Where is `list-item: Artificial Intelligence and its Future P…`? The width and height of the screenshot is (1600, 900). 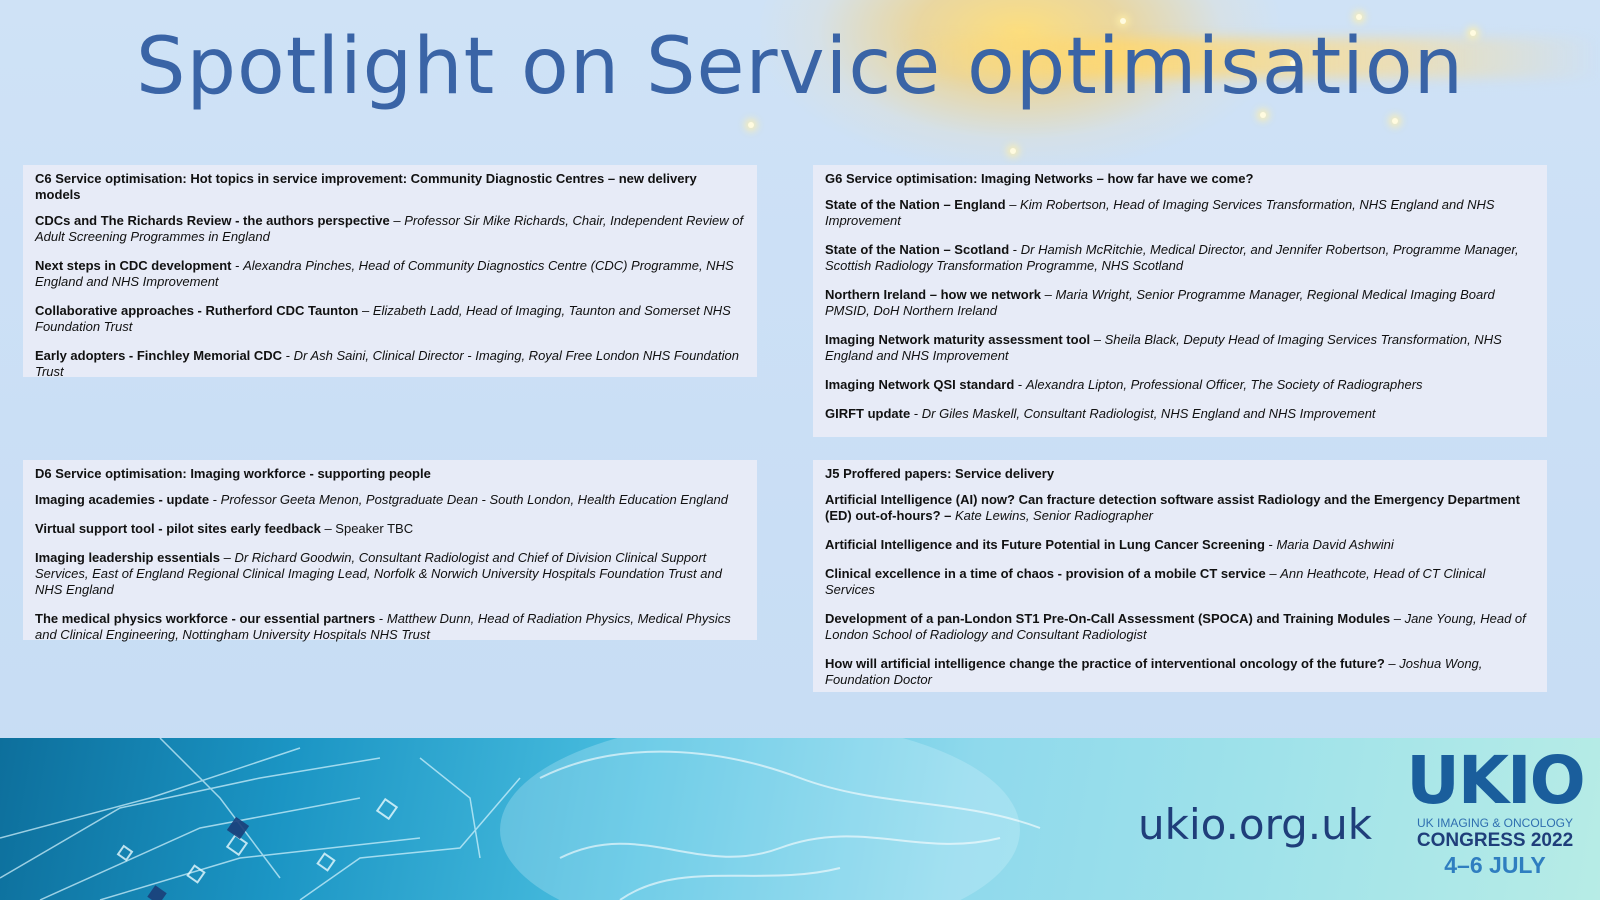 list-item: Artificial Intelligence and its Future P… is located at coordinates (1180, 545).